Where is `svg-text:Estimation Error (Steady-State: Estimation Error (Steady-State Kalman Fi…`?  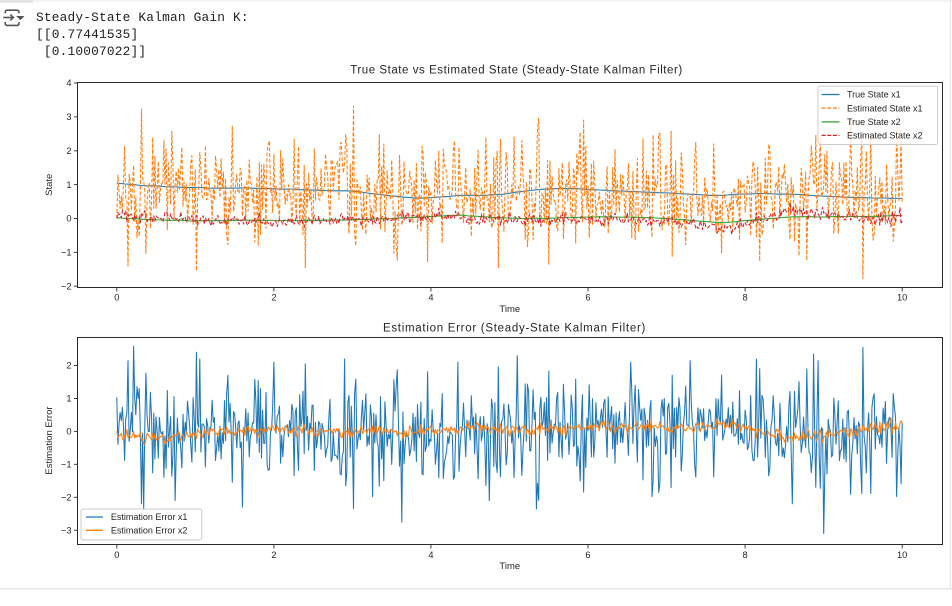
svg-text:Estimation Error (Steady-State: Estimation Error (Steady-State Kalman Fi… is located at coordinates (514, 329).